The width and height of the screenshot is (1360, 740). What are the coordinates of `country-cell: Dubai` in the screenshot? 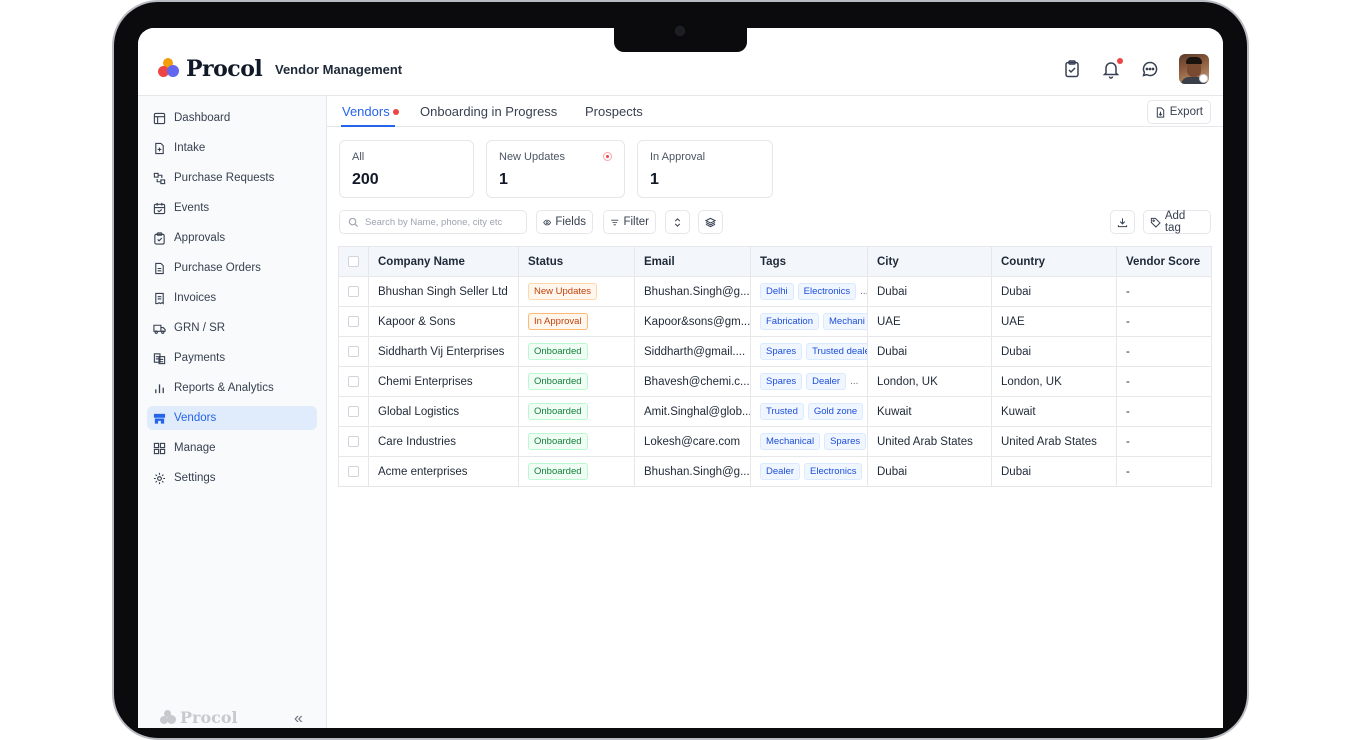 It's located at (1054, 471).